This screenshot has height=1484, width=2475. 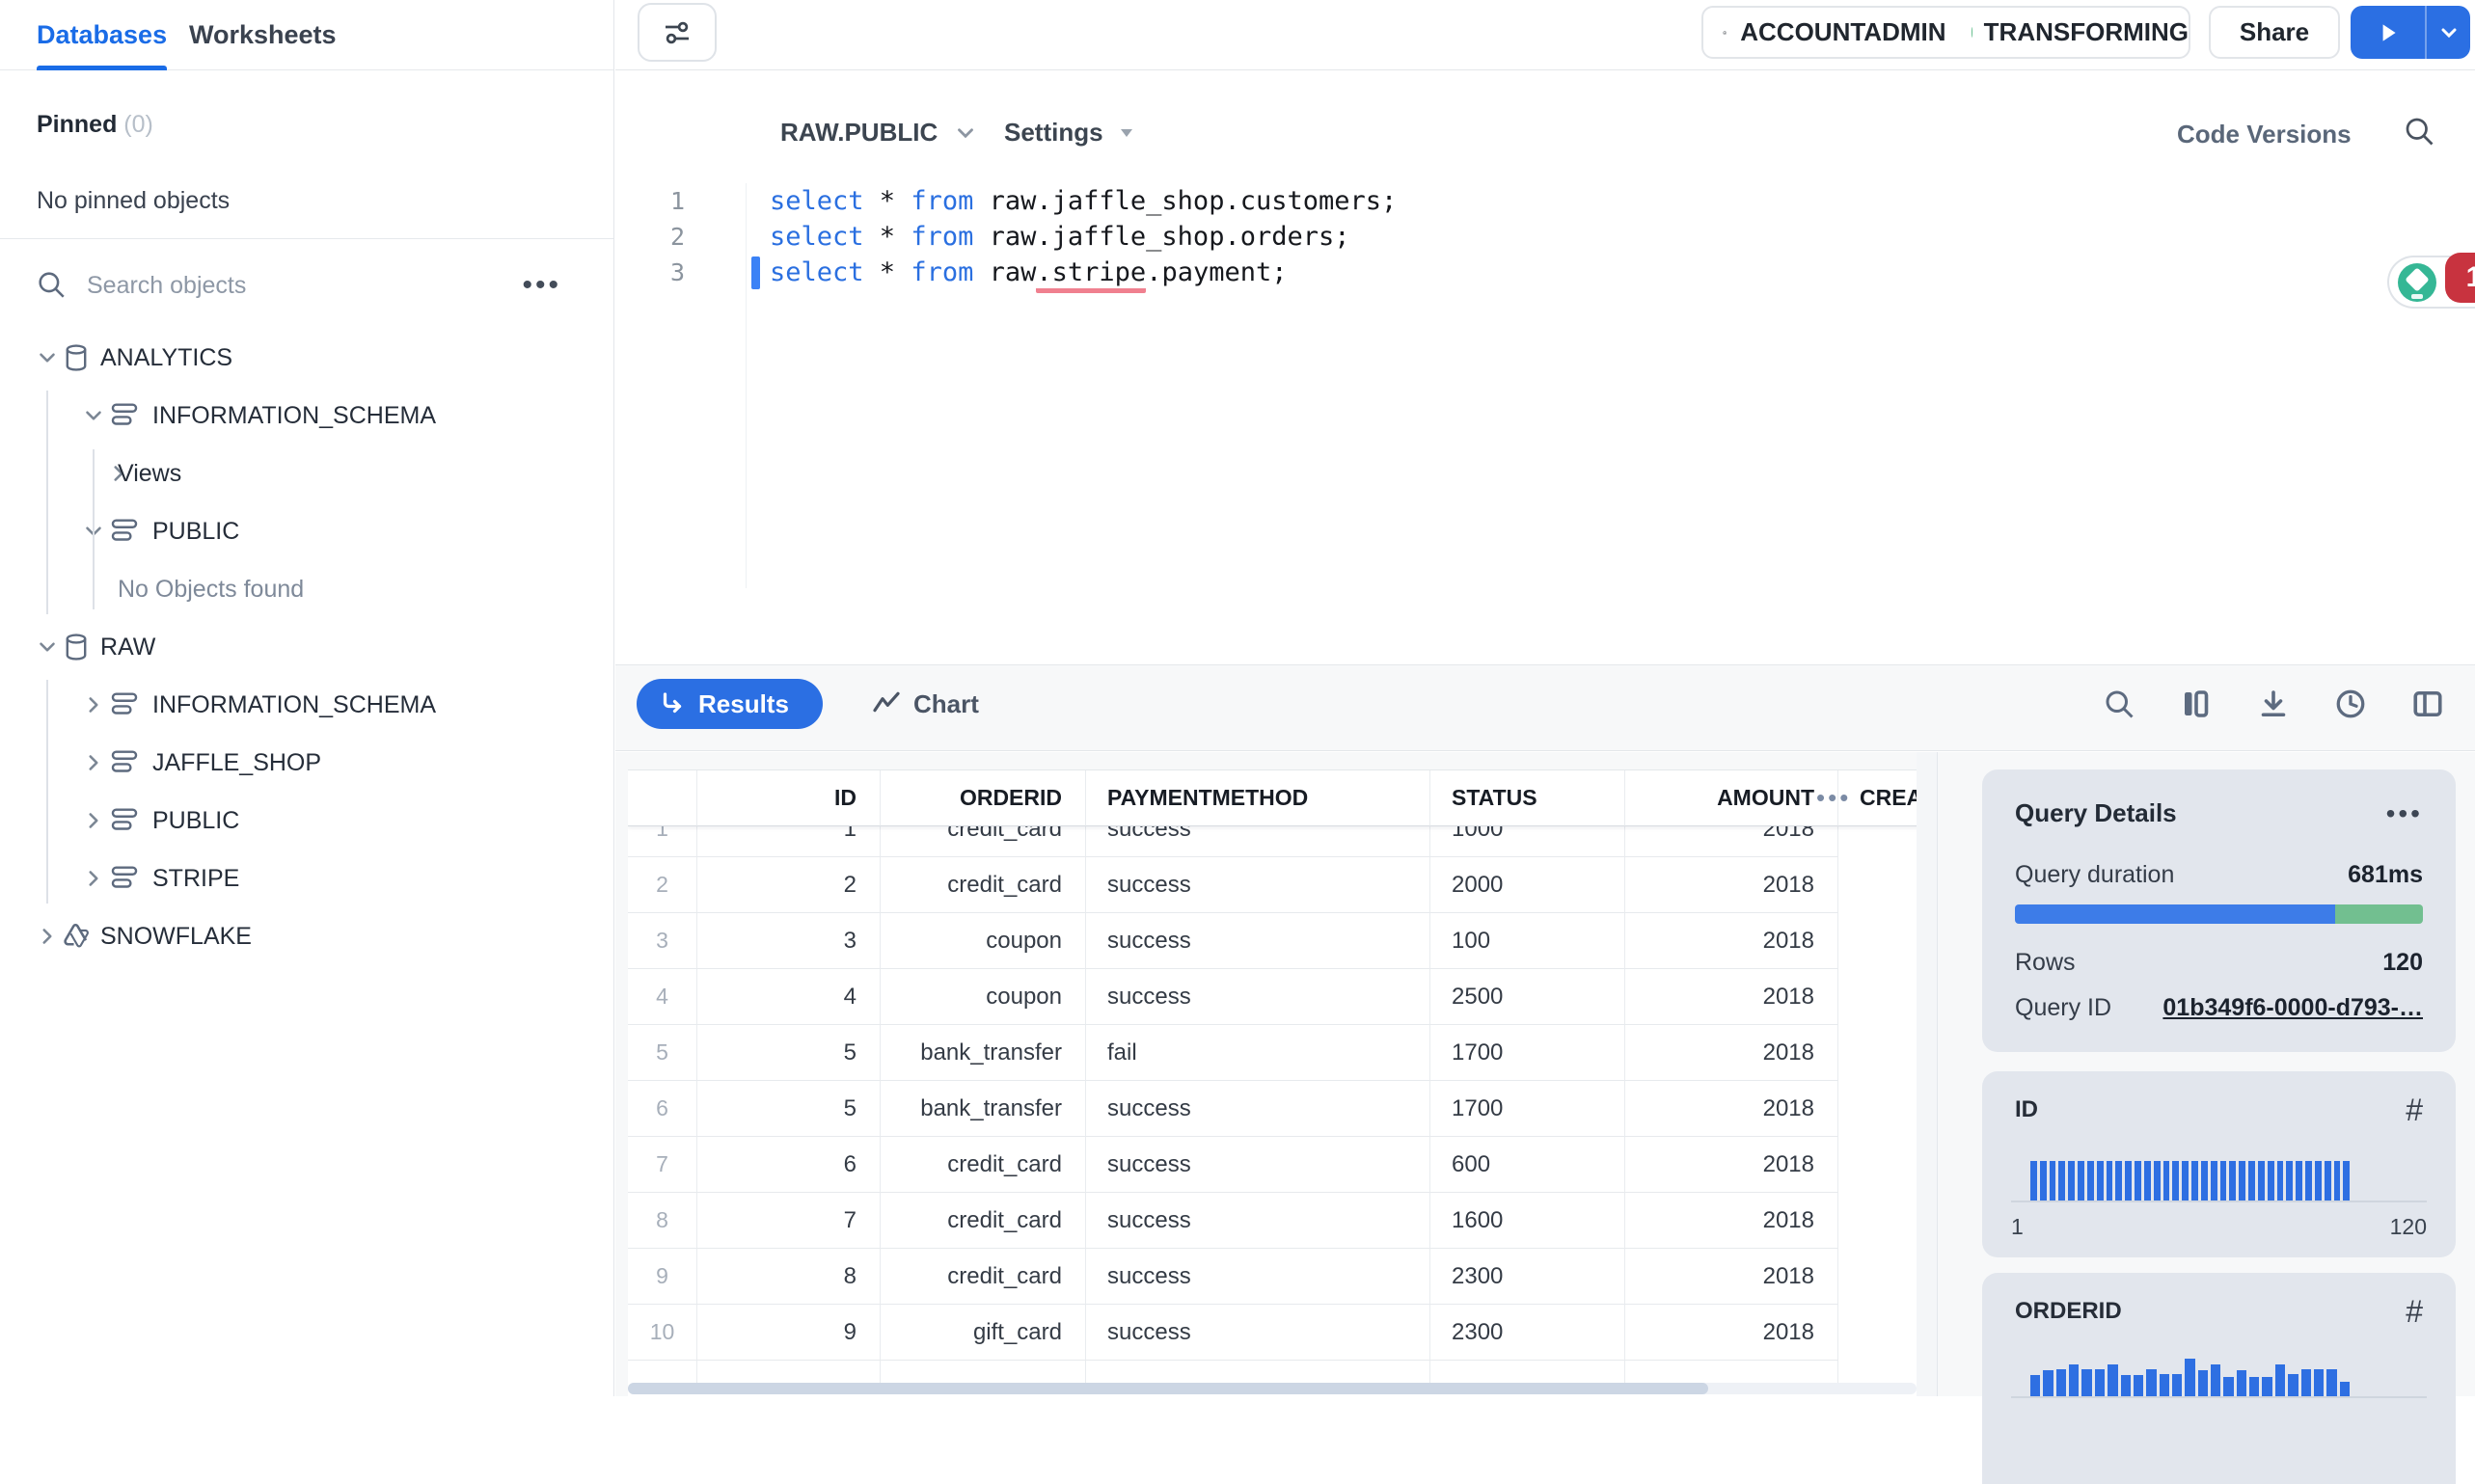 I want to click on cell-status: 600, so click(x=1527, y=1165).